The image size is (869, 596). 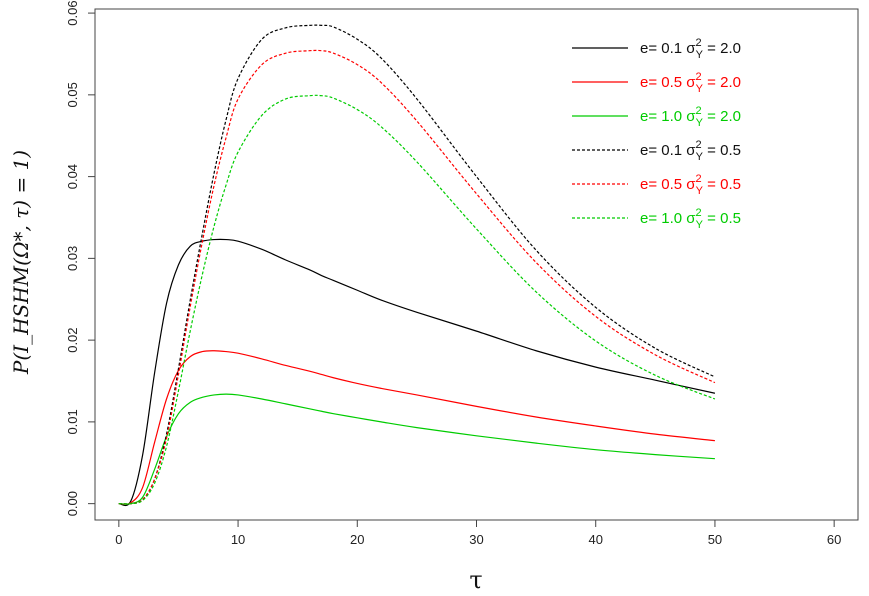 I want to click on y-tick-label: 0.01, so click(x=72, y=421).